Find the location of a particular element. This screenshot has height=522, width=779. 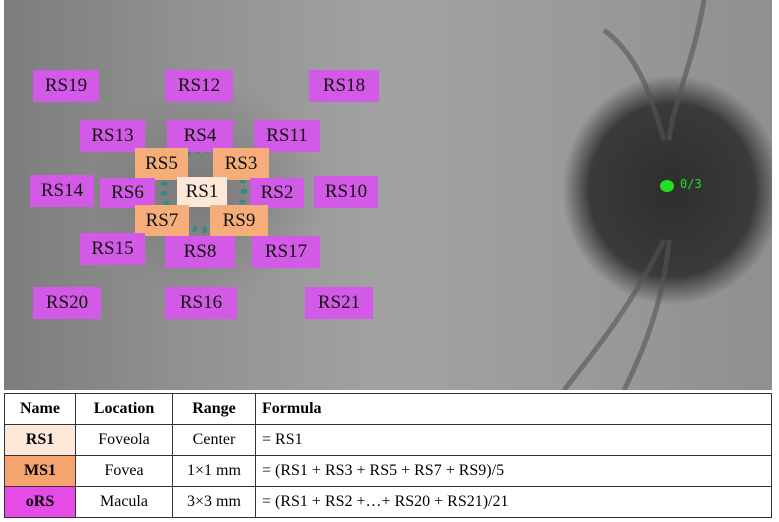

cell: = RS1 is located at coordinates (513, 440).